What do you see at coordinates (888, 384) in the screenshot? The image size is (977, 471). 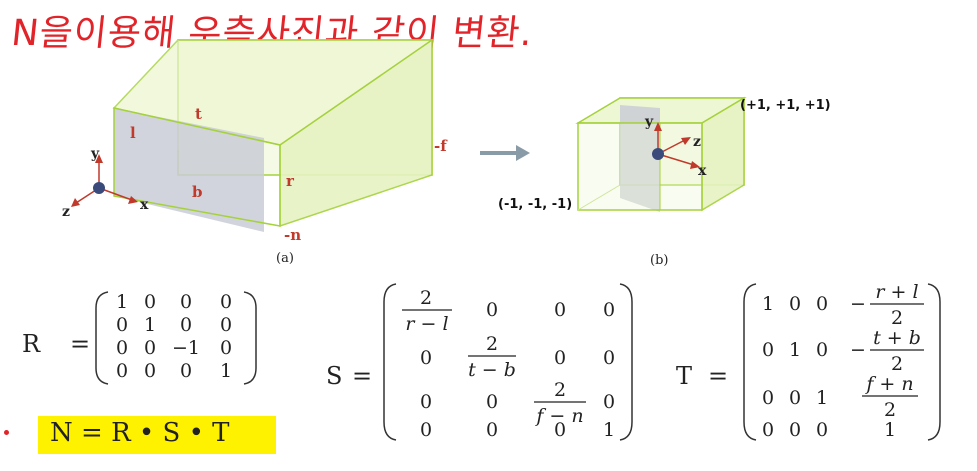 I see `t23-num: f + n` at bounding box center [888, 384].